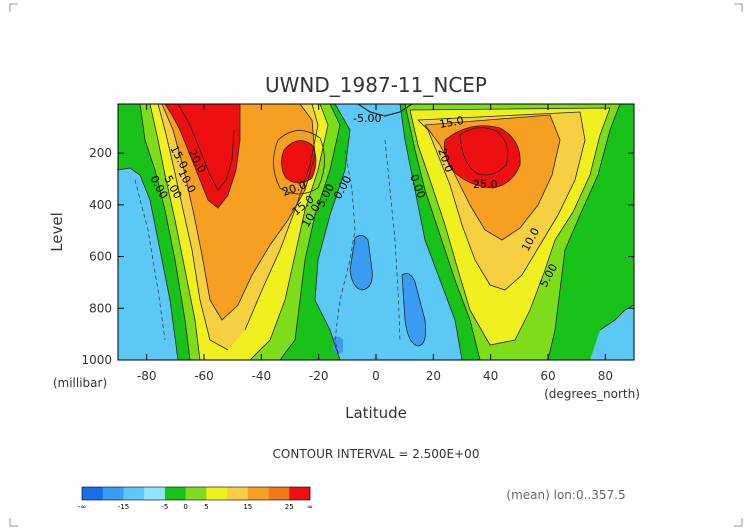 This screenshot has width=752, height=532. I want to click on colorbar-tick-label: -5, so click(164, 507).